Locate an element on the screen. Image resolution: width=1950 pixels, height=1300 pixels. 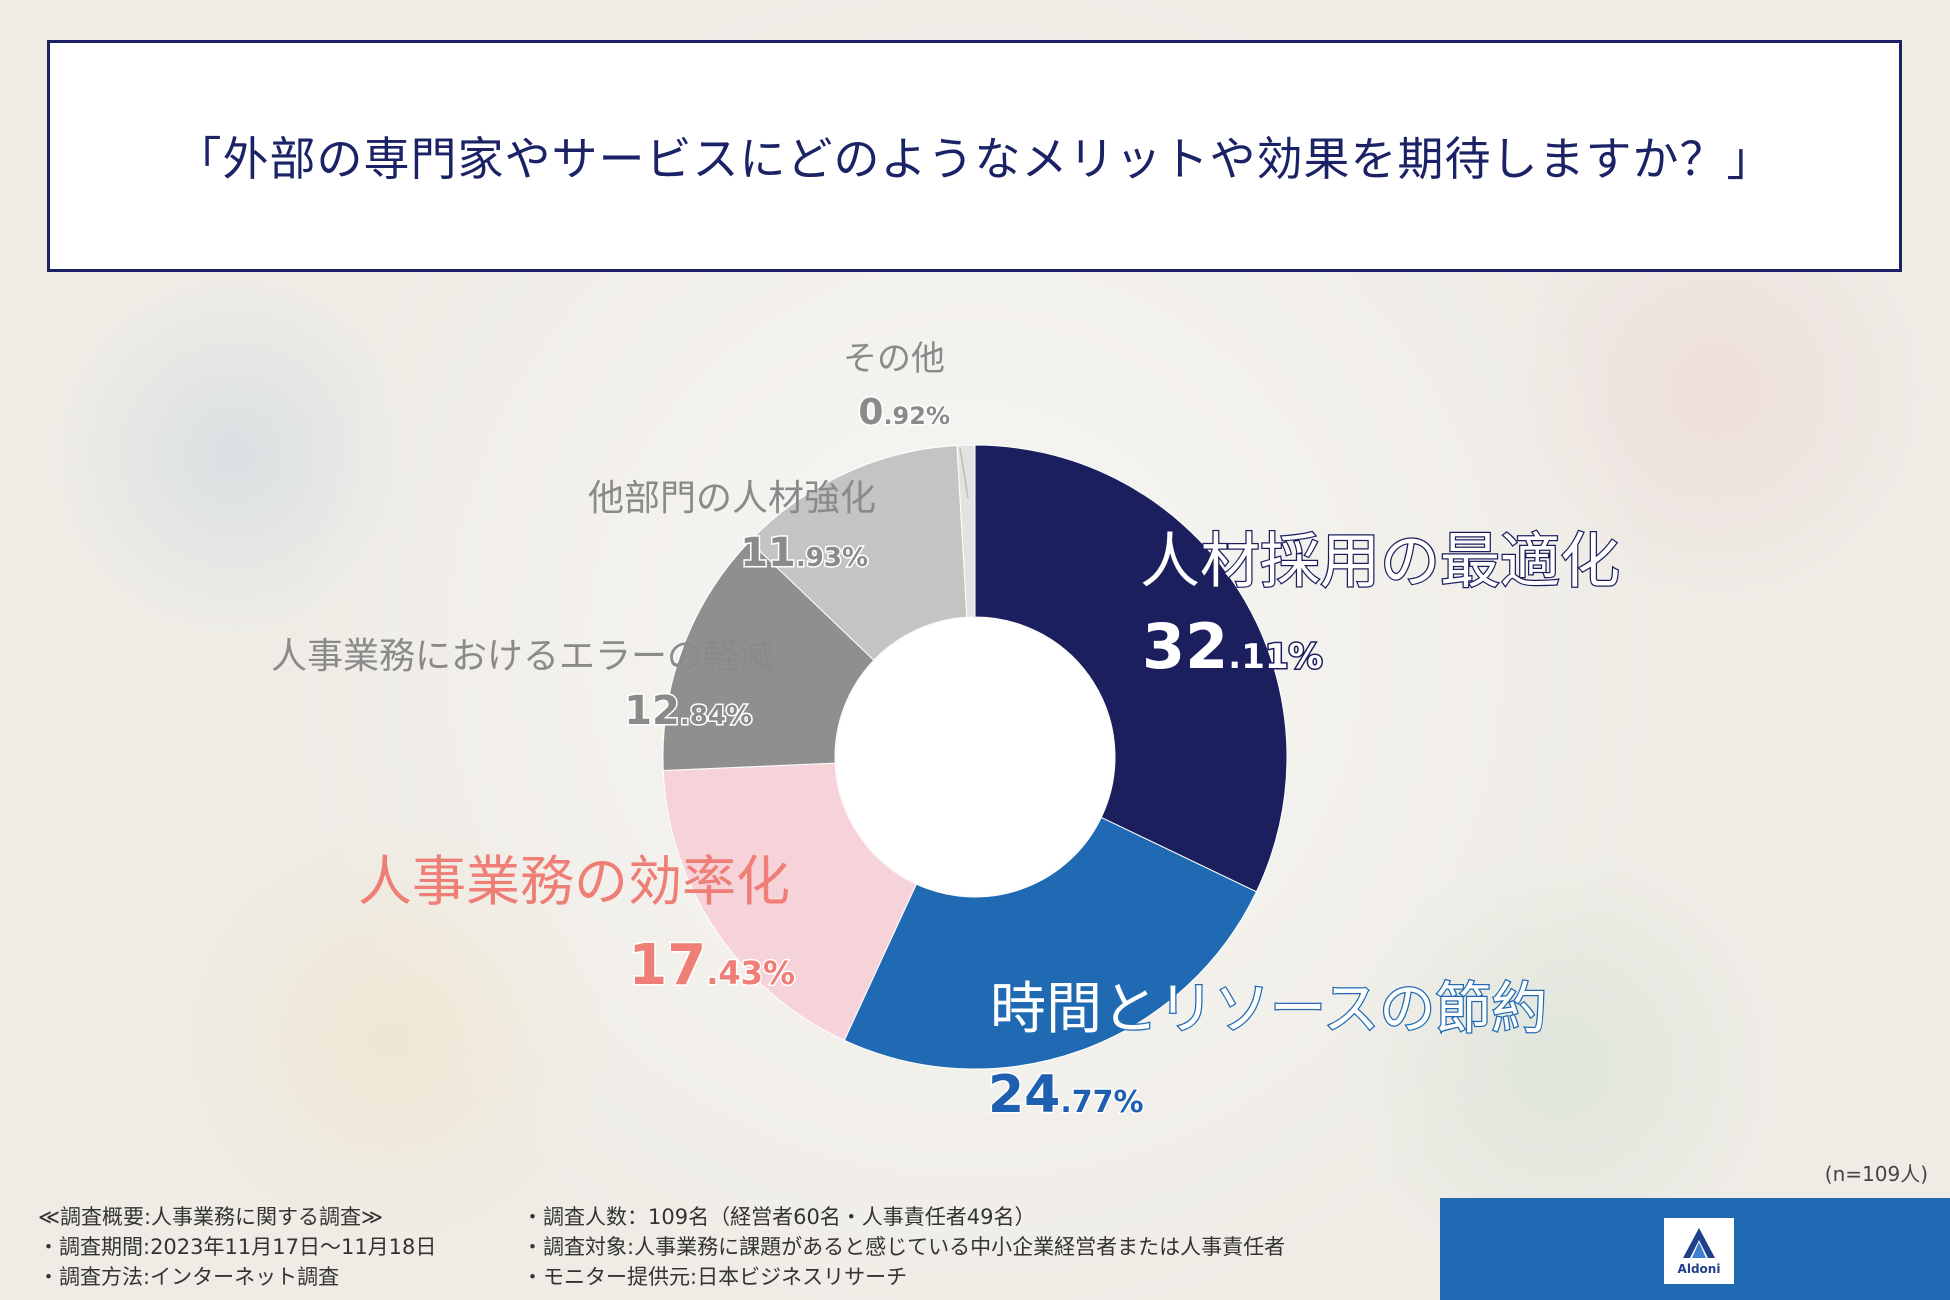
logo-wordmark: Aldoni is located at coordinates (1699, 1269).